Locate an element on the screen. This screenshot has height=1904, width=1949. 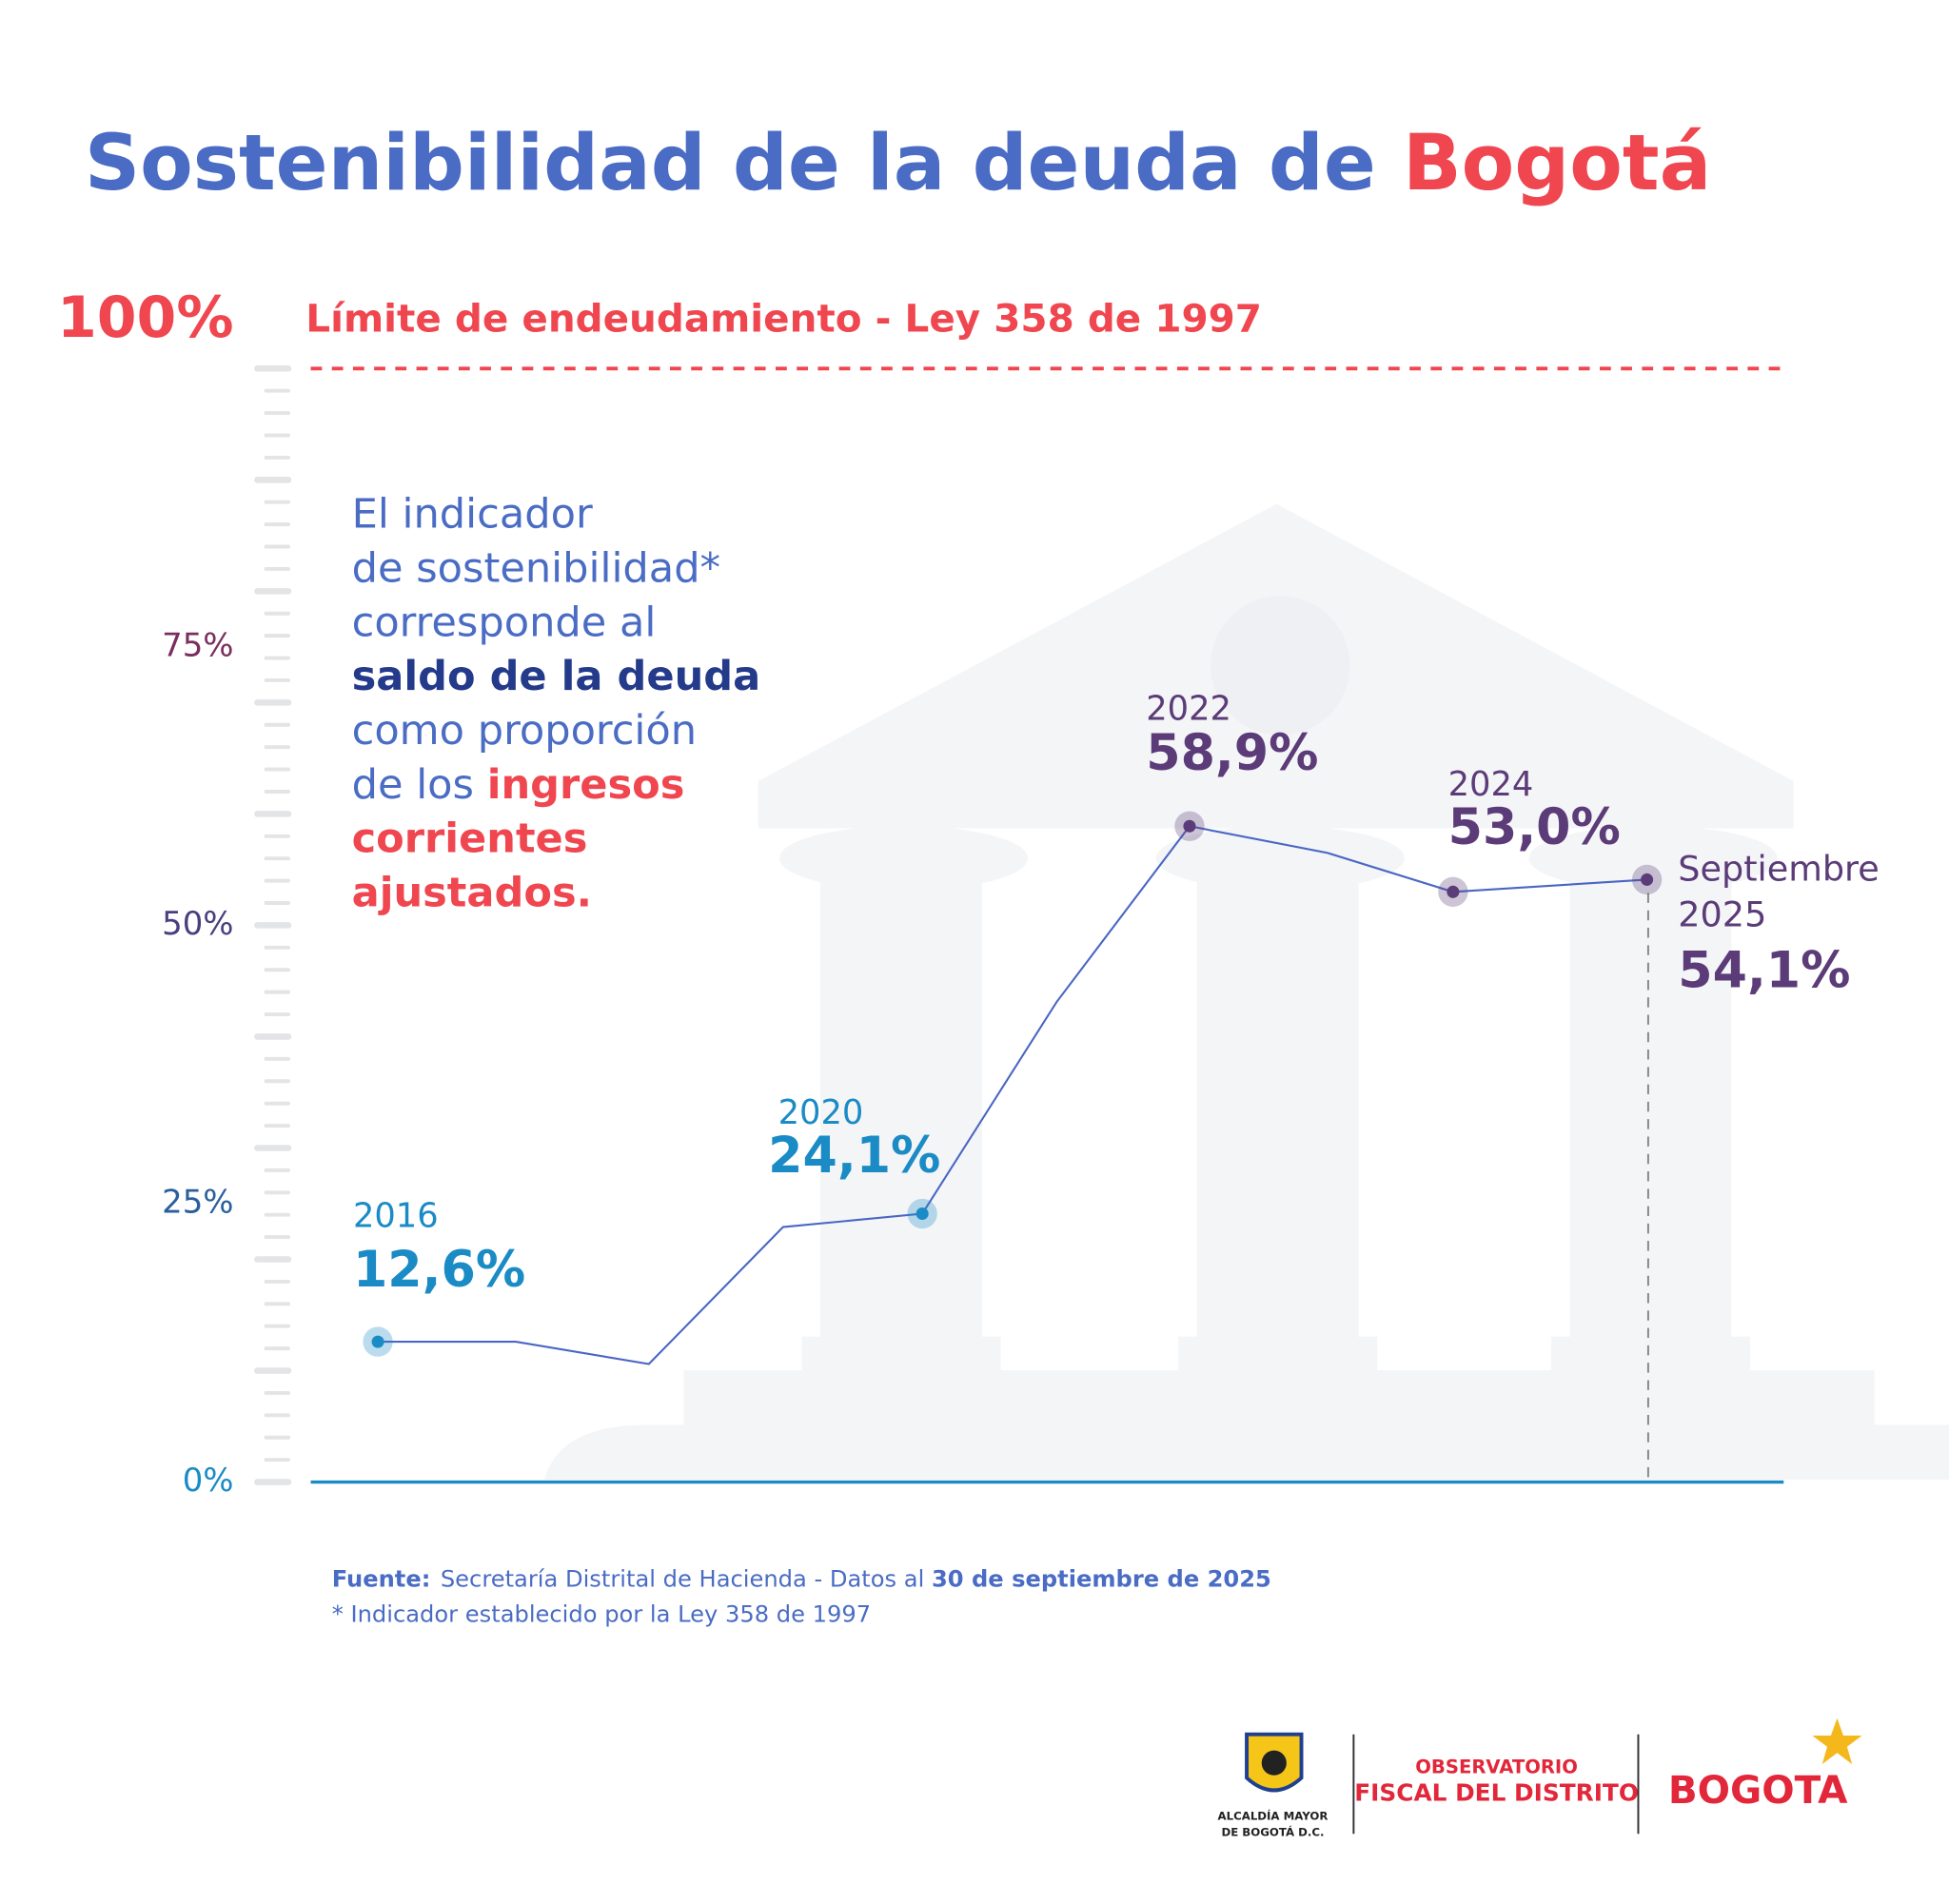
y-tick-label: 50% is located at coordinates (197, 924).